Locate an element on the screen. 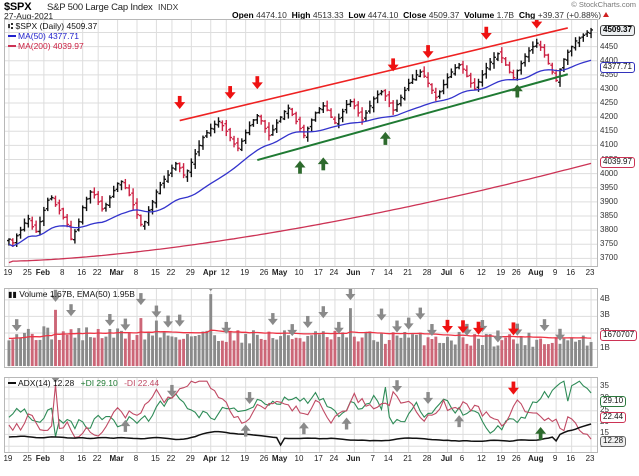  price-tick: 4000 is located at coordinates (609, 173).